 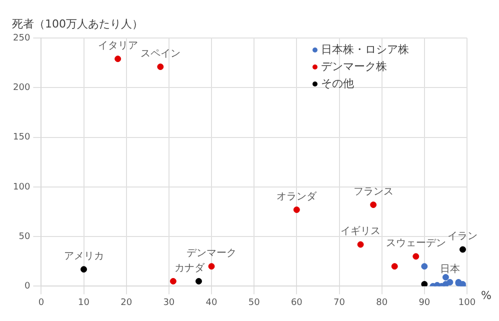 I want to click on x-tick-label: 40, so click(x=212, y=303).